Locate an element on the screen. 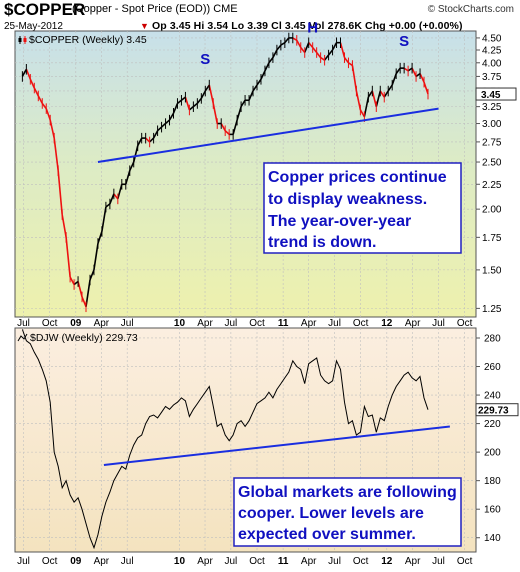 The image size is (520, 572). djw-legend: $DJW (Weekly) 229.73 is located at coordinates (77, 338).